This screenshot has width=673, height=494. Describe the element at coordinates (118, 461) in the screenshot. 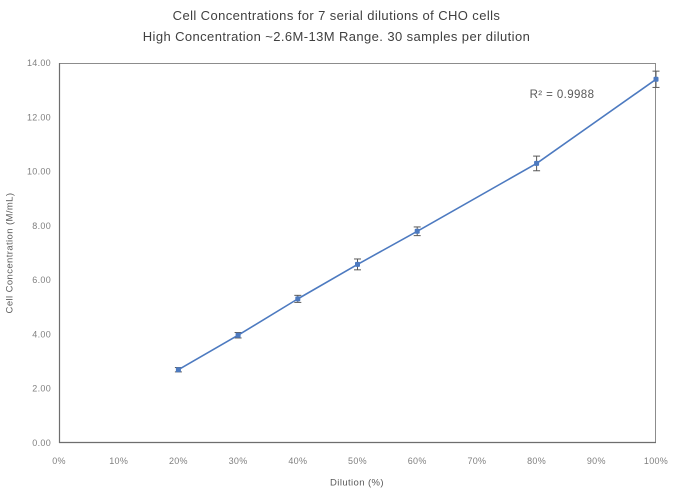

I see `x-tick-label: 10%` at that location.